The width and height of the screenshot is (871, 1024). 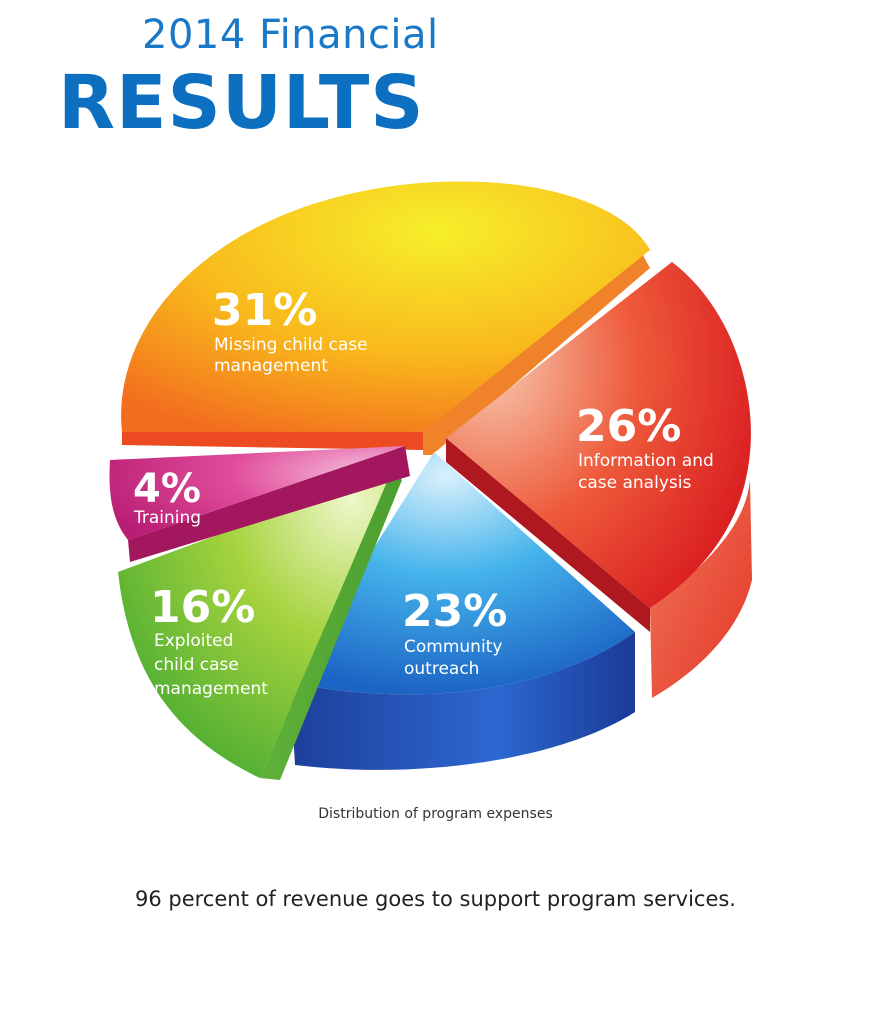 I want to click on slice-training-value: 4%, so click(x=167, y=489).